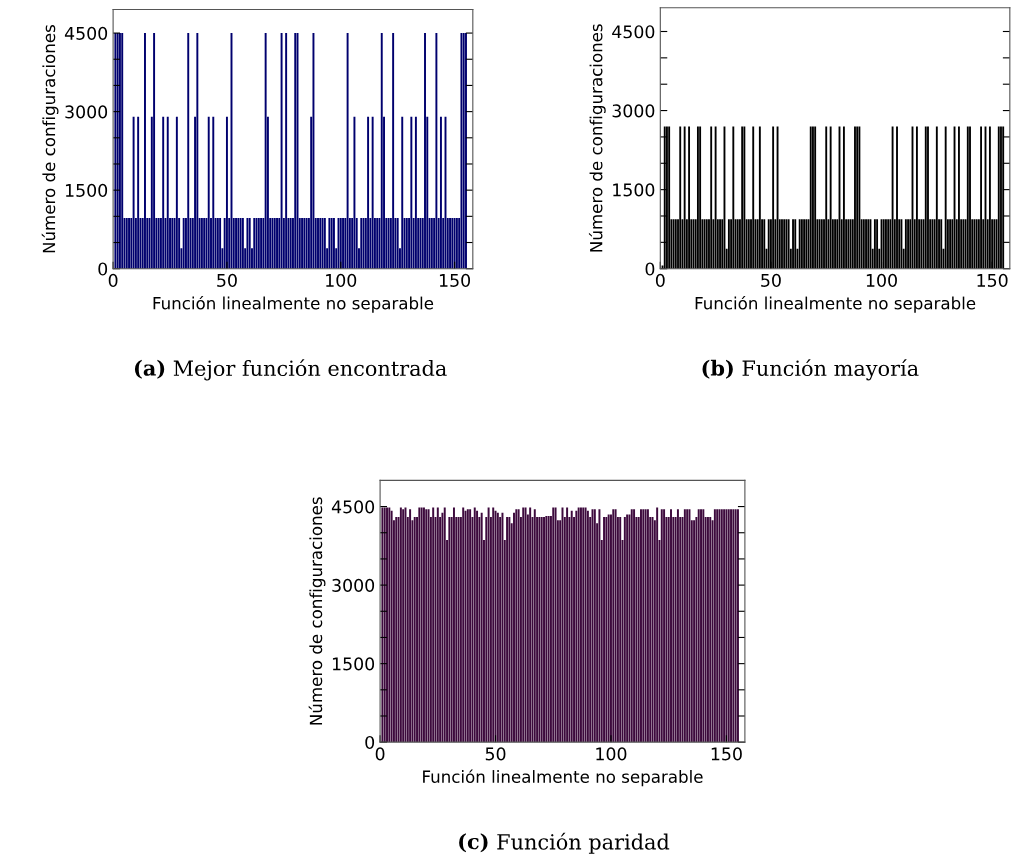 This screenshot has width=1019, height=864. I want to click on text: (c) Función paridad, so click(564, 843).